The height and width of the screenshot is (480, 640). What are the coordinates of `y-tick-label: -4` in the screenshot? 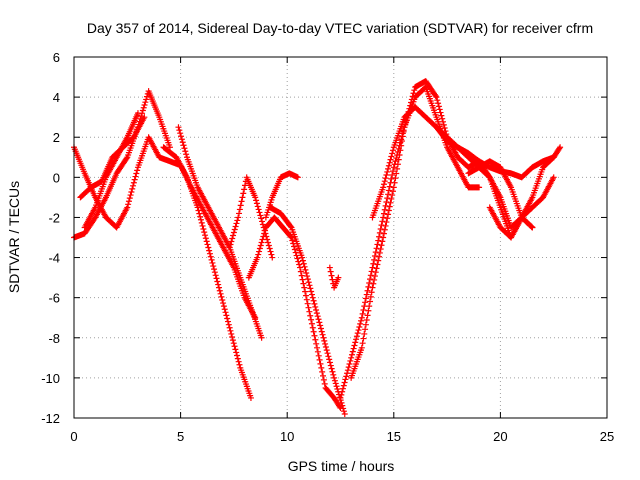 It's located at (54, 258).